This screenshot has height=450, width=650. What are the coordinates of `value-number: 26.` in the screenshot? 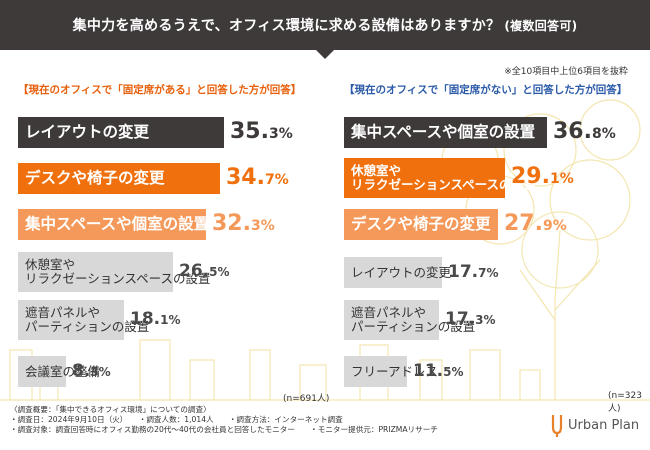 It's located at (194, 271).